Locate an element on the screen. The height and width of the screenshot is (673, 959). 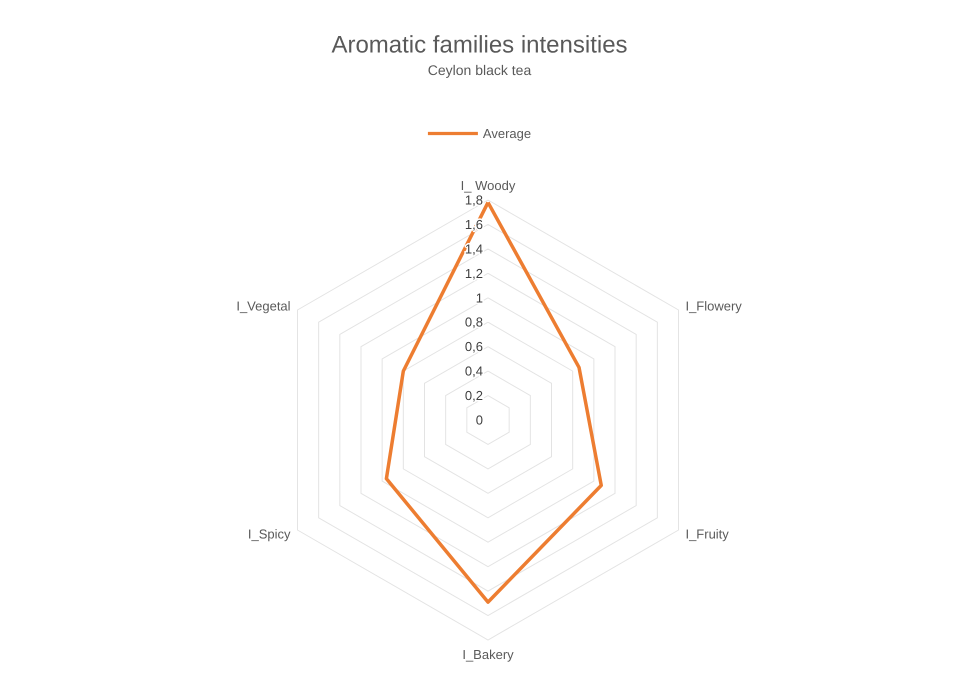
y-tick-label: 0,2 is located at coordinates (473, 396).